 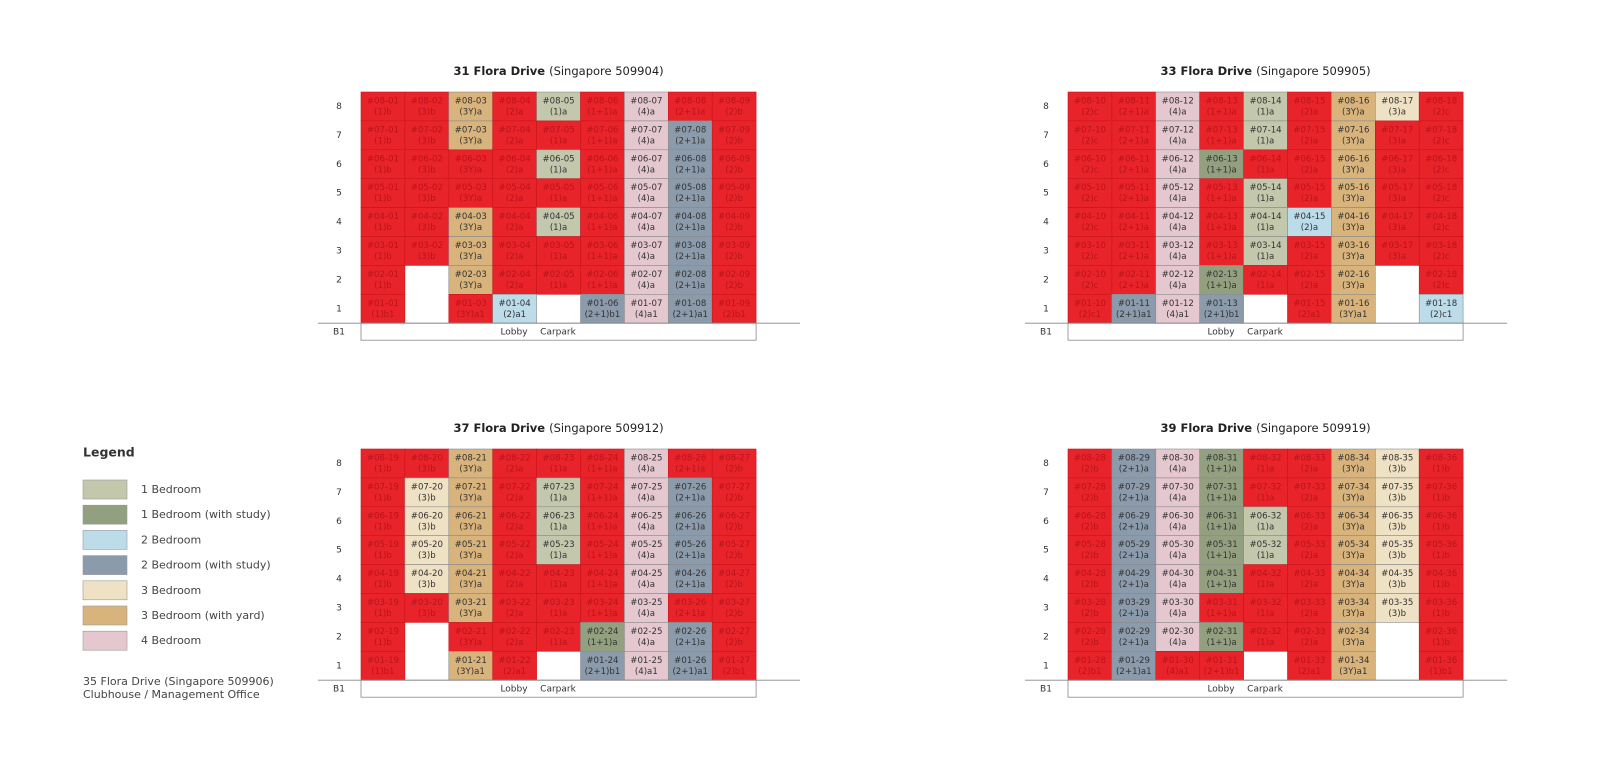 What do you see at coordinates (1222, 574) in the screenshot?
I see `unit-number: #04-31` at bounding box center [1222, 574].